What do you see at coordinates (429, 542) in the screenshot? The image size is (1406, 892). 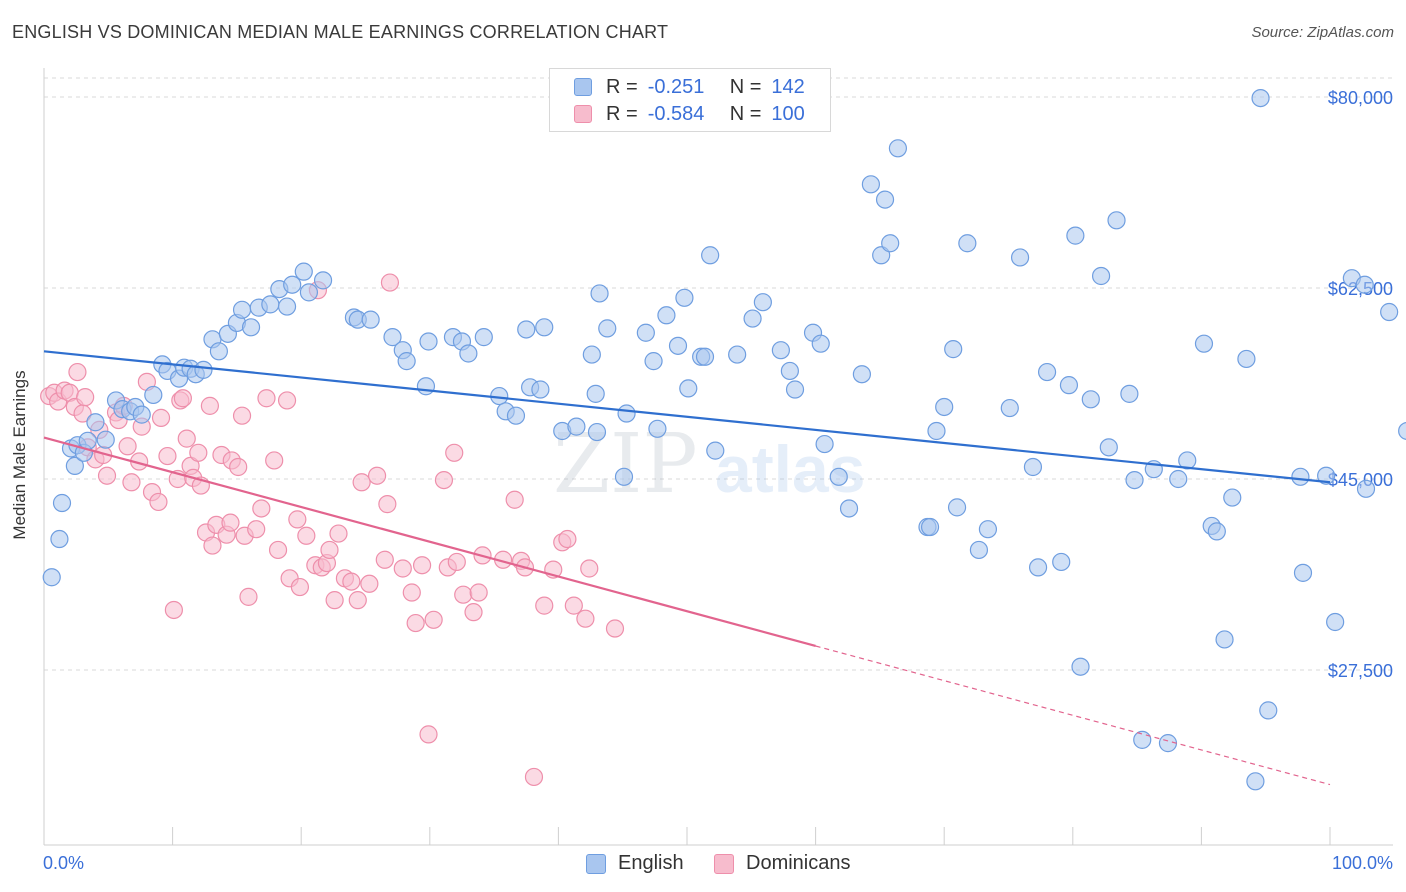 I see `dominican-trend-line` at bounding box center [429, 542].